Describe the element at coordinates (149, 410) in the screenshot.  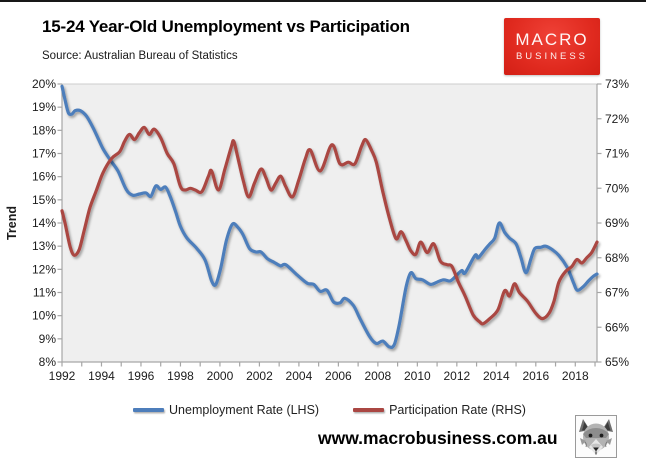
I see `unemployment-line-swatch` at that location.